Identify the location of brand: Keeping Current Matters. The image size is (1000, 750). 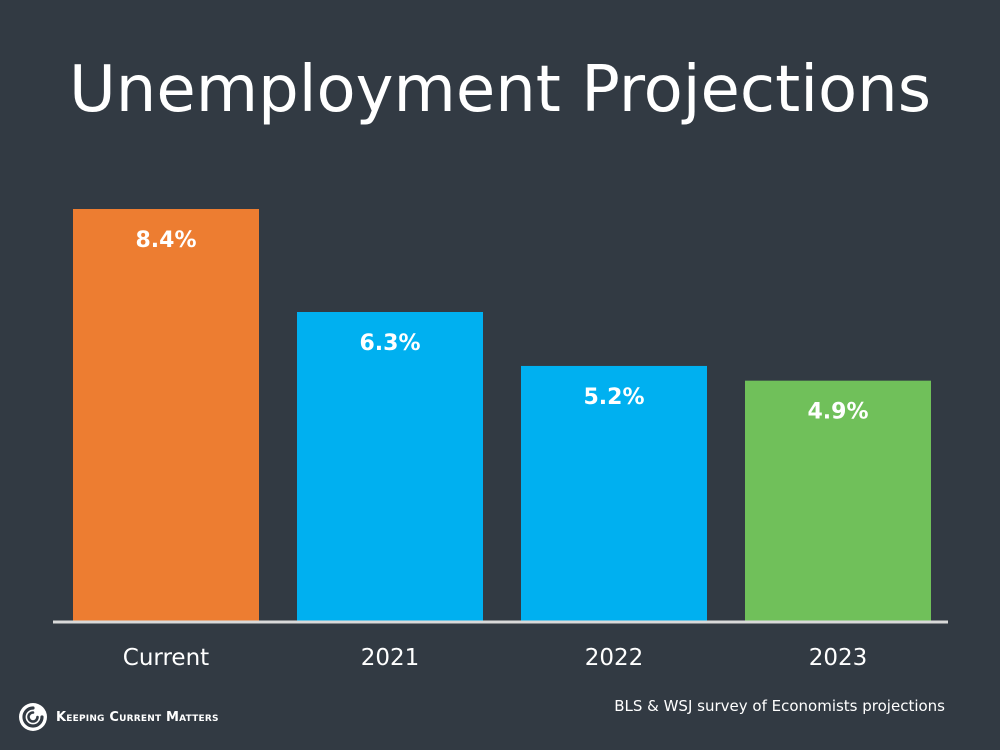
(118, 717).